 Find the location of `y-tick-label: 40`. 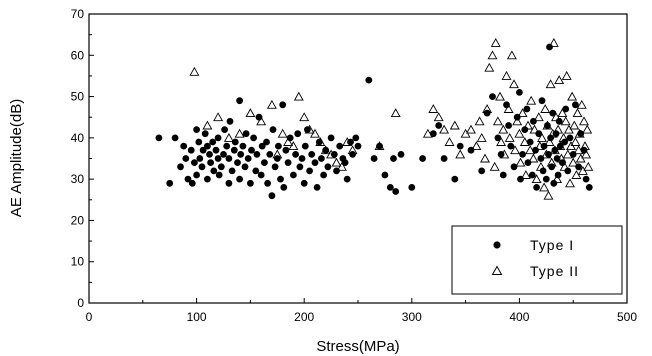

y-tick-label: 40 is located at coordinates (78, 138).